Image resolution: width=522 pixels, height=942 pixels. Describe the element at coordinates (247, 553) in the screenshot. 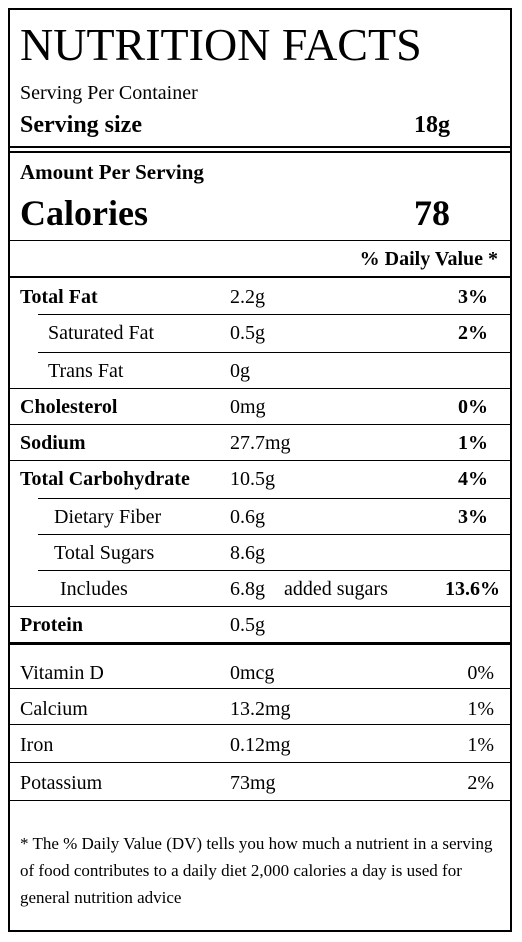

I see `nutrient-amount: 8.6g` at that location.